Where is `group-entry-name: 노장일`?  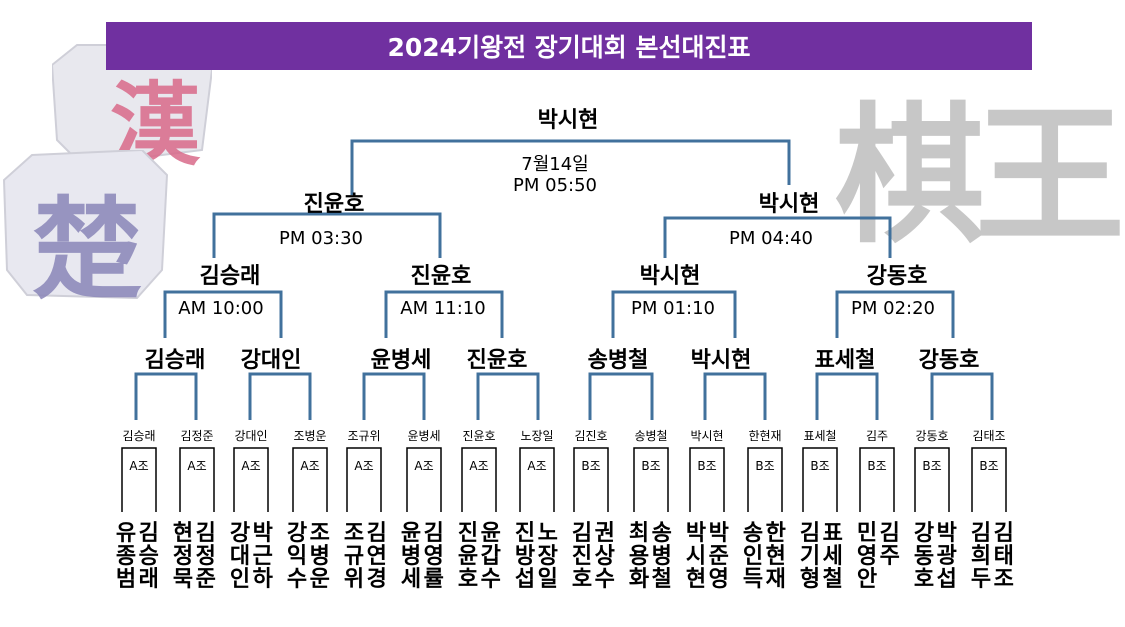
group-entry-name: 노장일 is located at coordinates (537, 436).